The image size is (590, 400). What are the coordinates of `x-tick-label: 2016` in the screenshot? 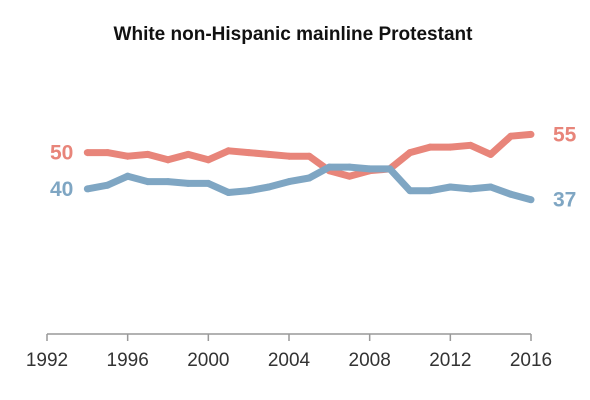 It's located at (531, 360).